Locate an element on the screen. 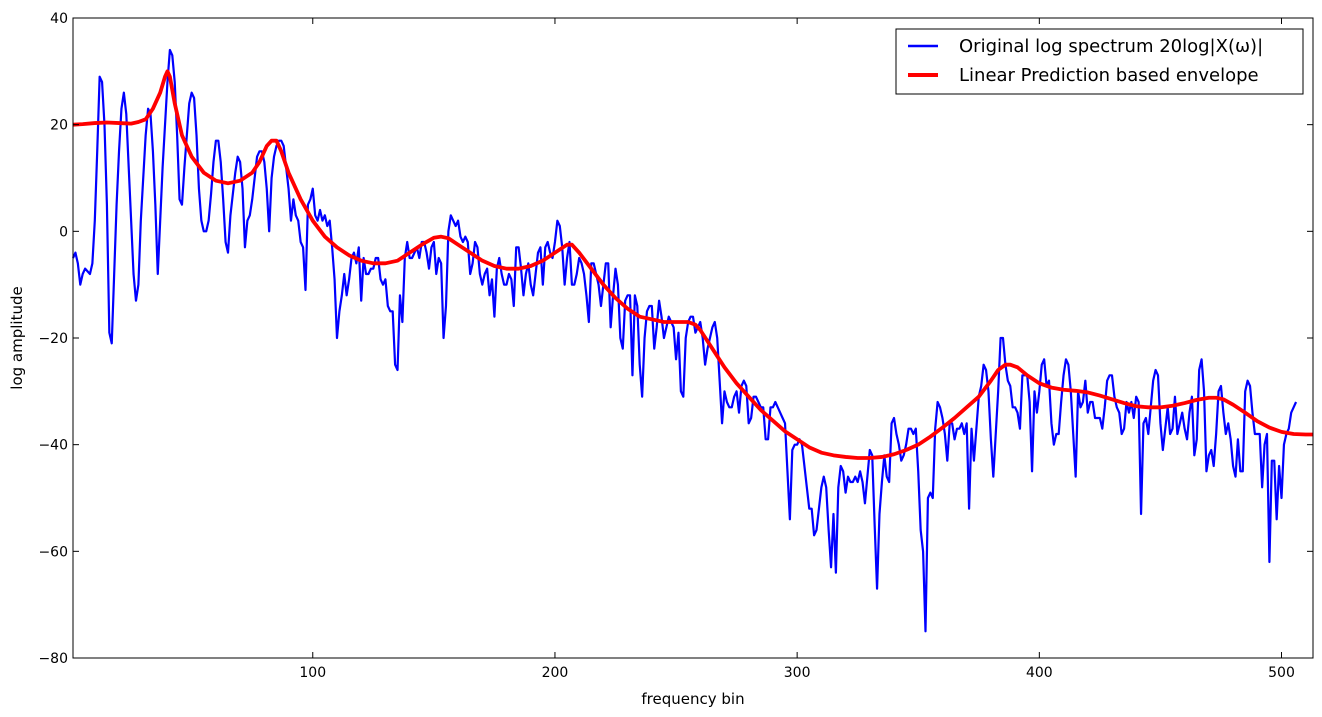 The width and height of the screenshot is (1322, 717). y-tick-label: −40 is located at coordinates (53, 446).